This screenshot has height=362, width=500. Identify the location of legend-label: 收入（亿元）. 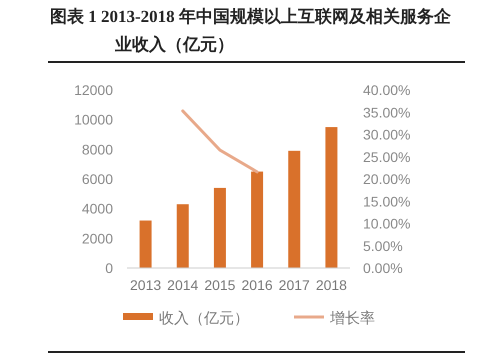
(204, 318).